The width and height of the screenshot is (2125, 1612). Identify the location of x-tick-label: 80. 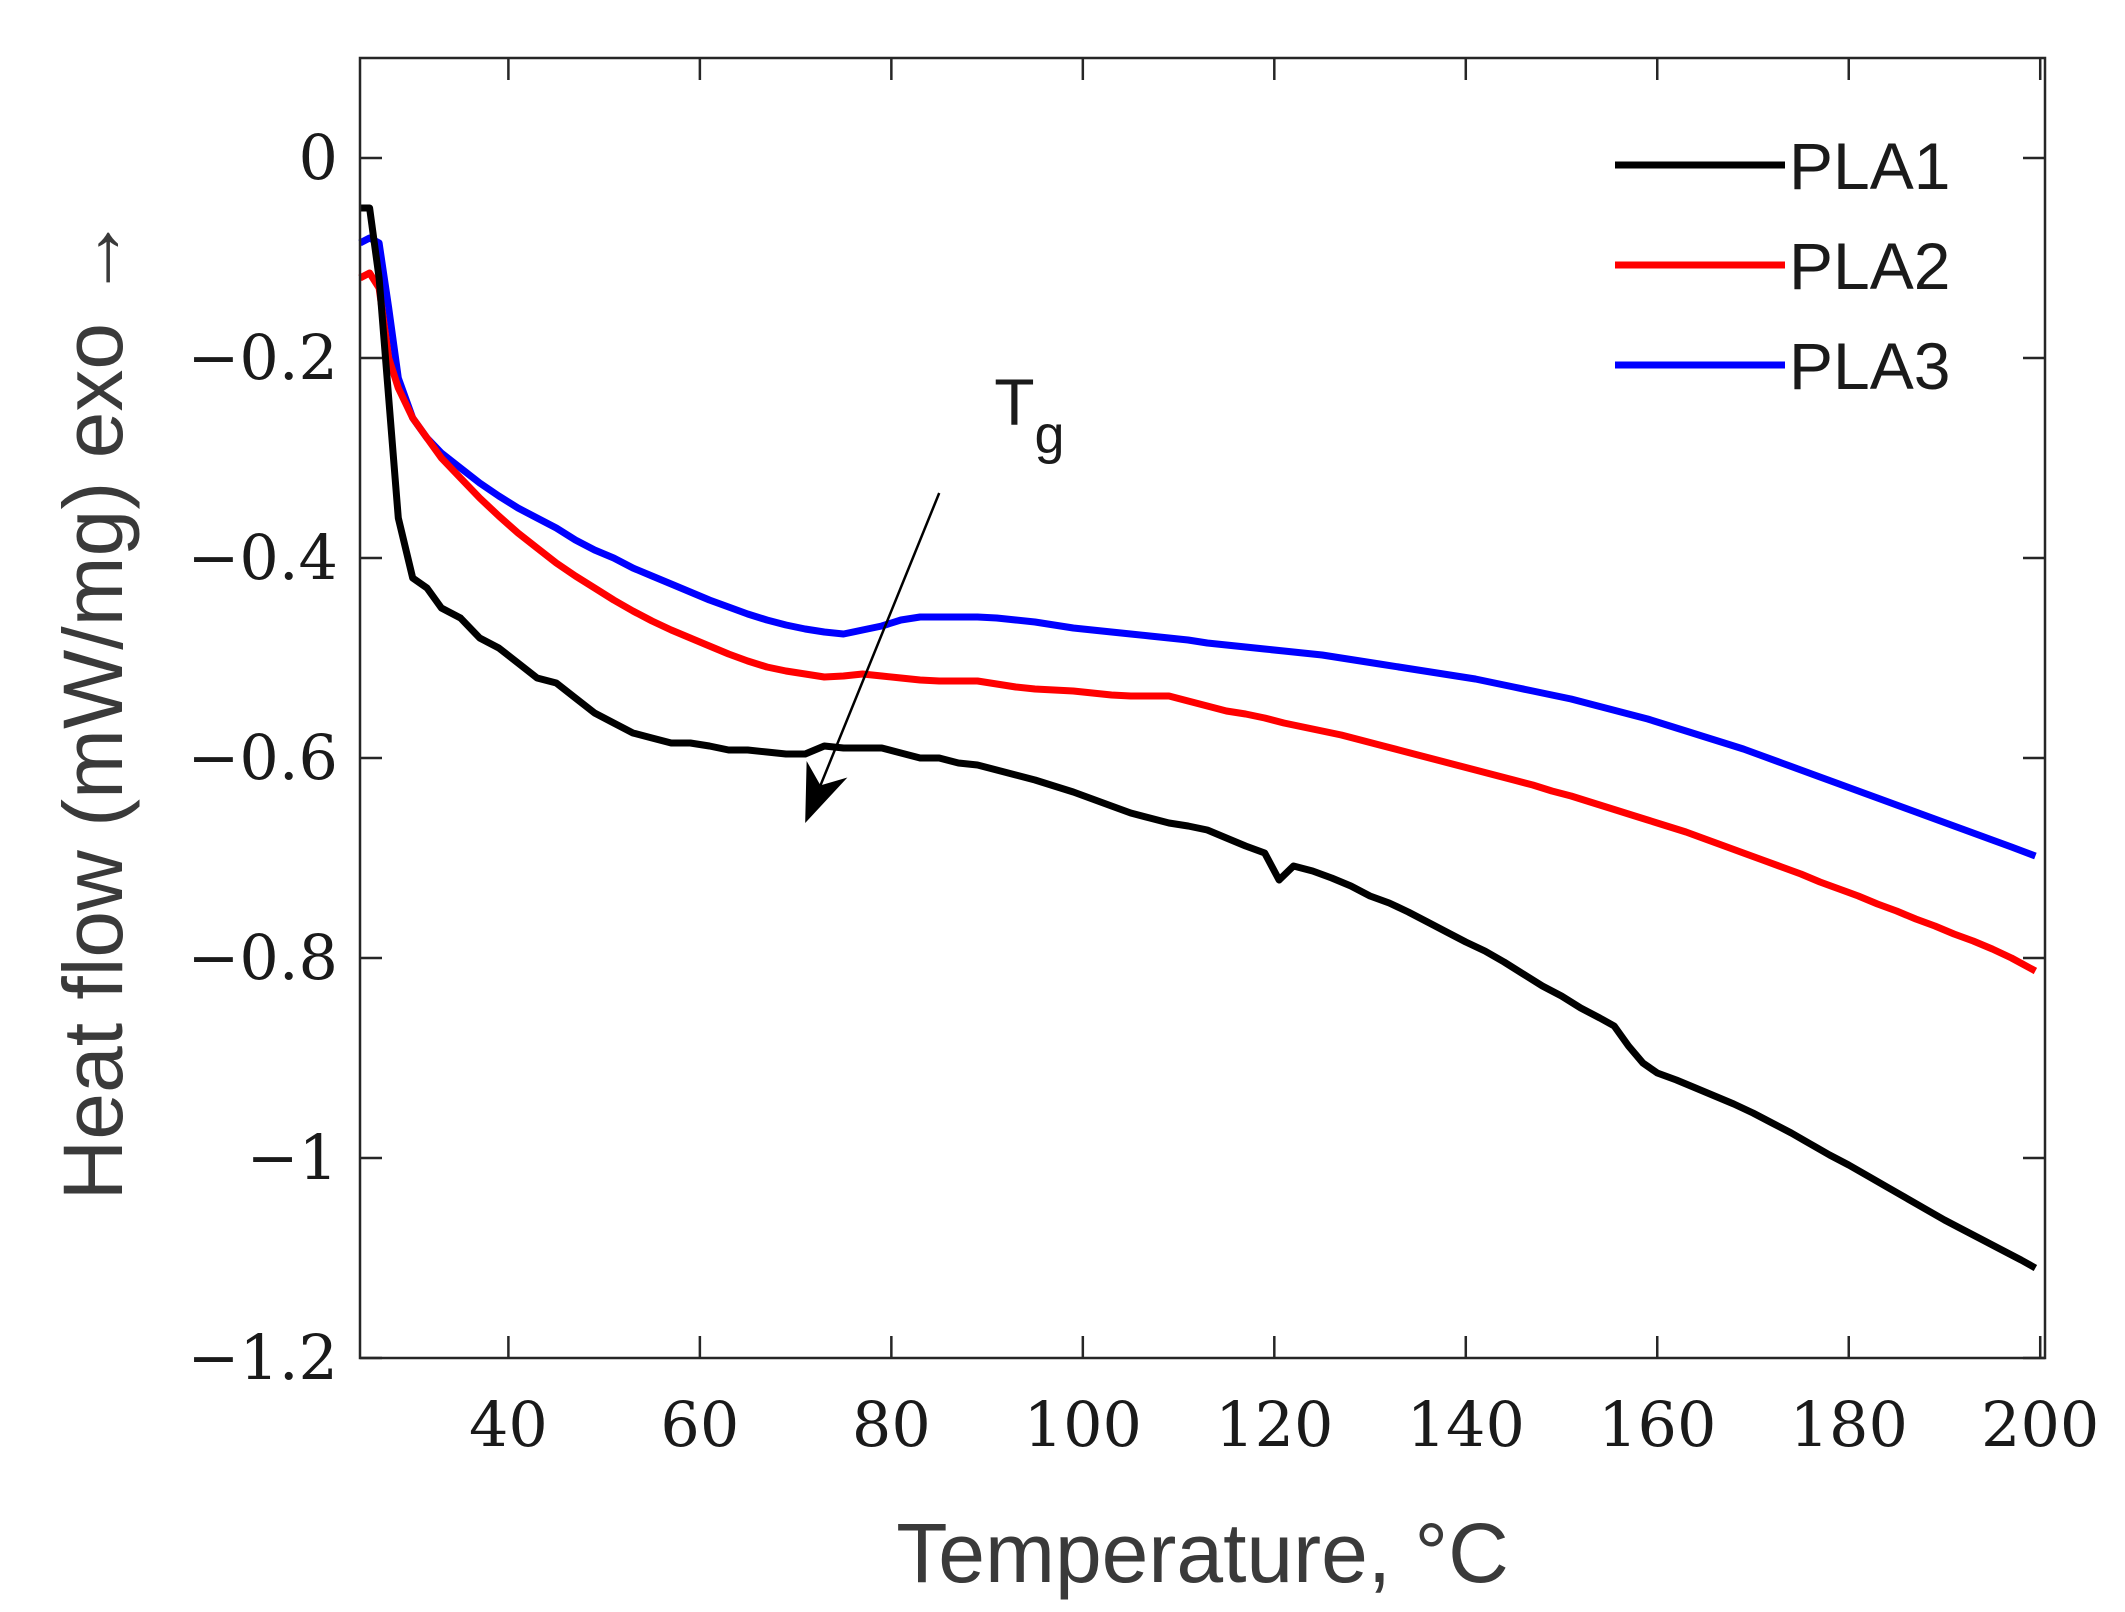
(891, 1424).